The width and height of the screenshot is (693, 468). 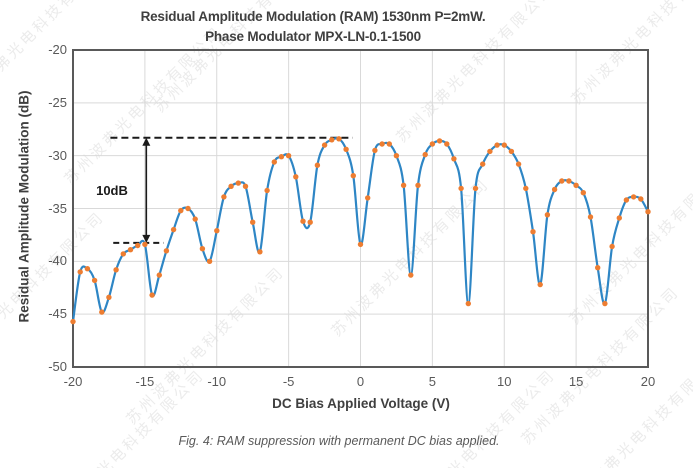 I want to click on arrowhead-down-icon, so click(x=146, y=238).